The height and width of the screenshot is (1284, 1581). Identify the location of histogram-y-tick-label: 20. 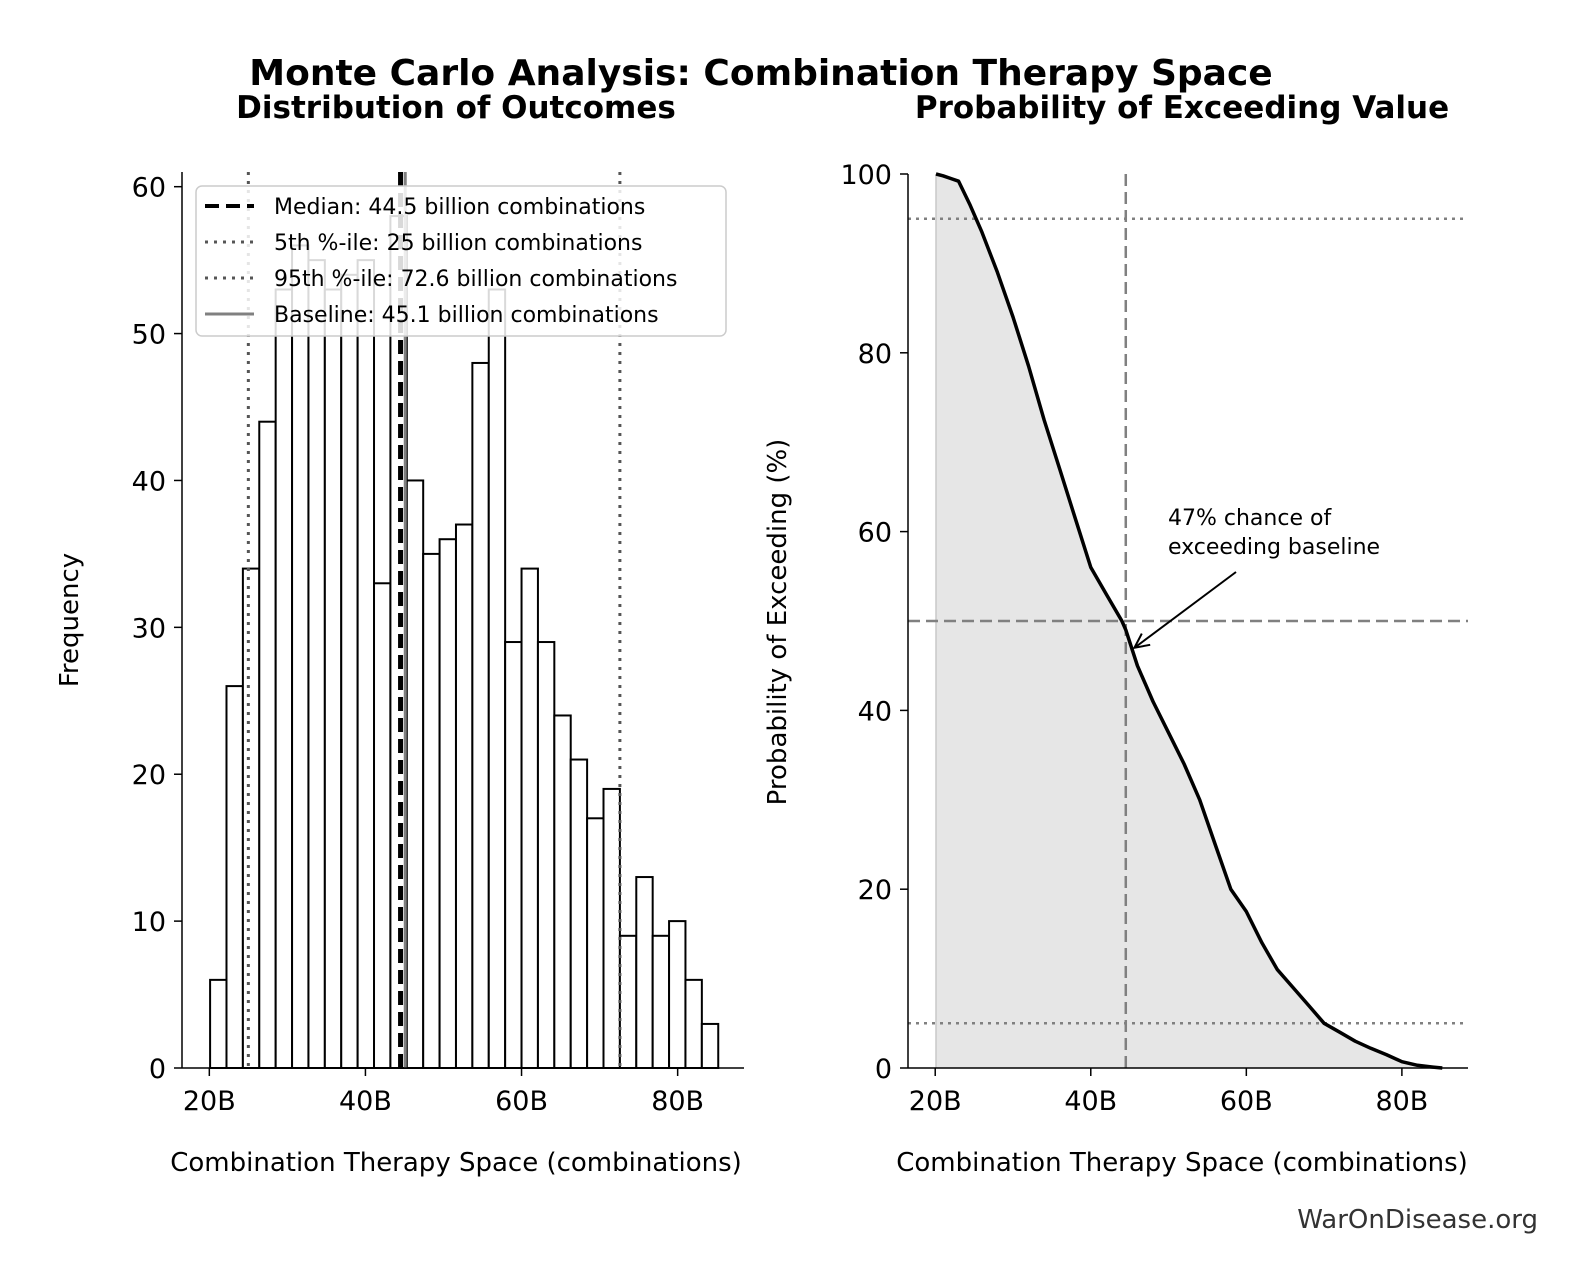
(149, 775).